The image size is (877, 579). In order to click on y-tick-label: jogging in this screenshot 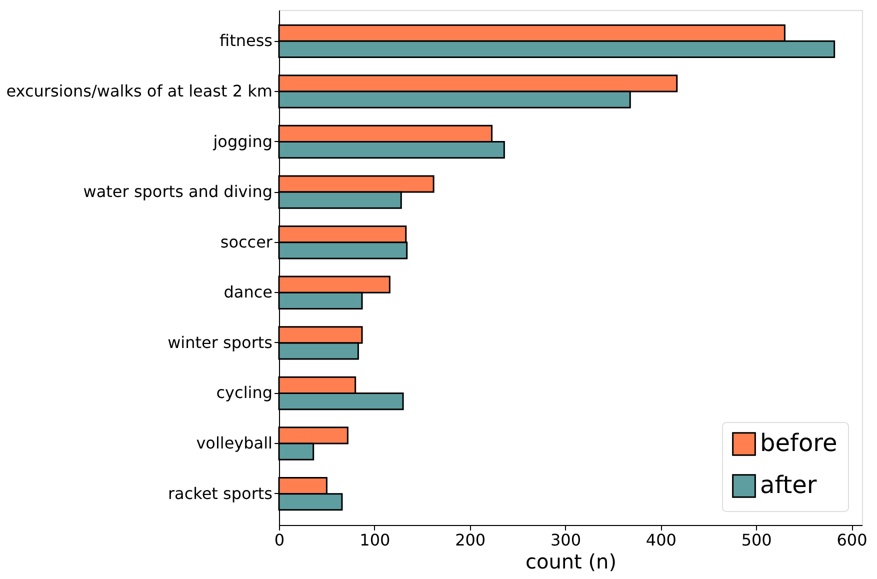, I will do `click(242, 141)`.